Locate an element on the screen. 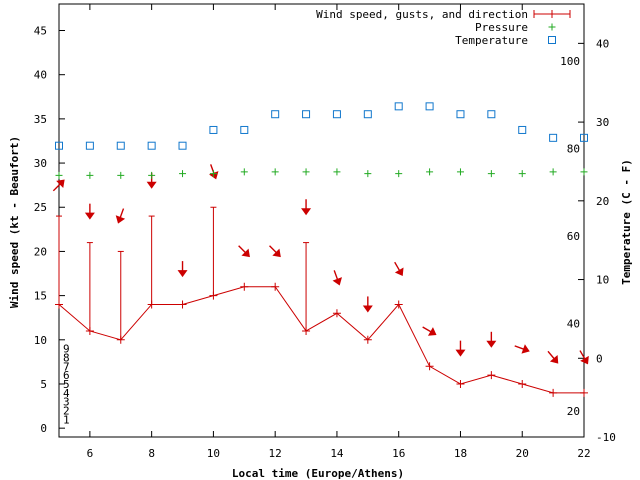  beaufort-label: 7 is located at coordinates (66, 366).